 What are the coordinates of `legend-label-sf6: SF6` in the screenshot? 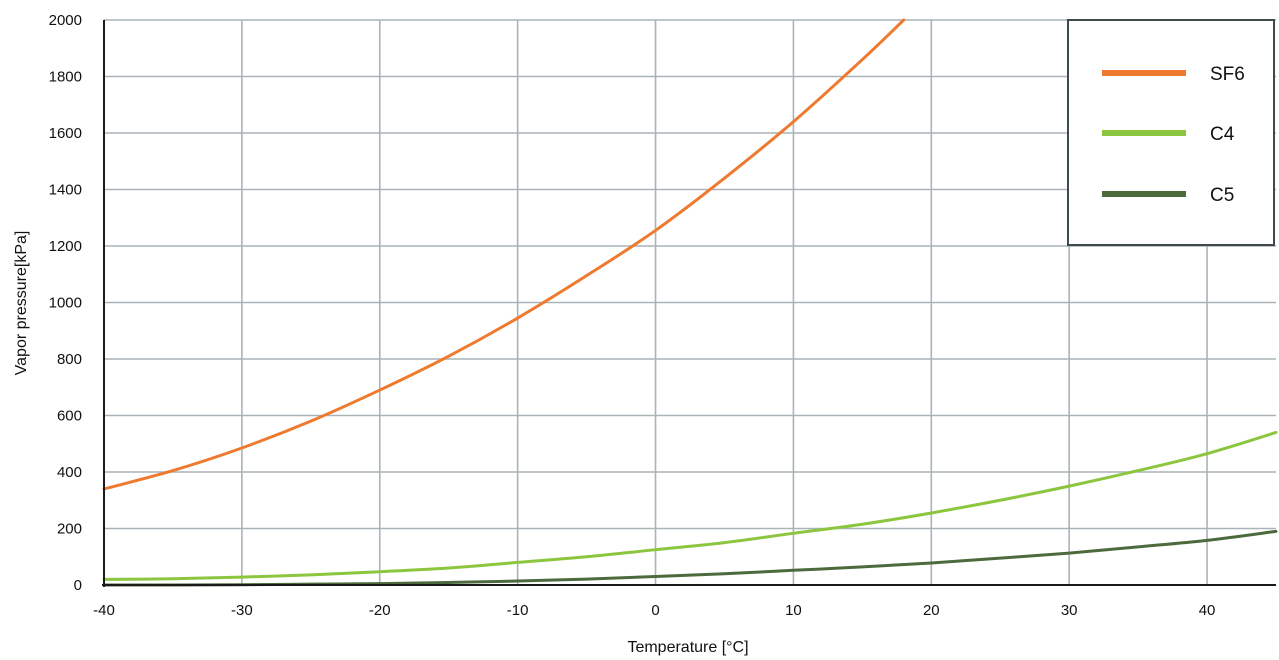 It's located at (1227, 74).